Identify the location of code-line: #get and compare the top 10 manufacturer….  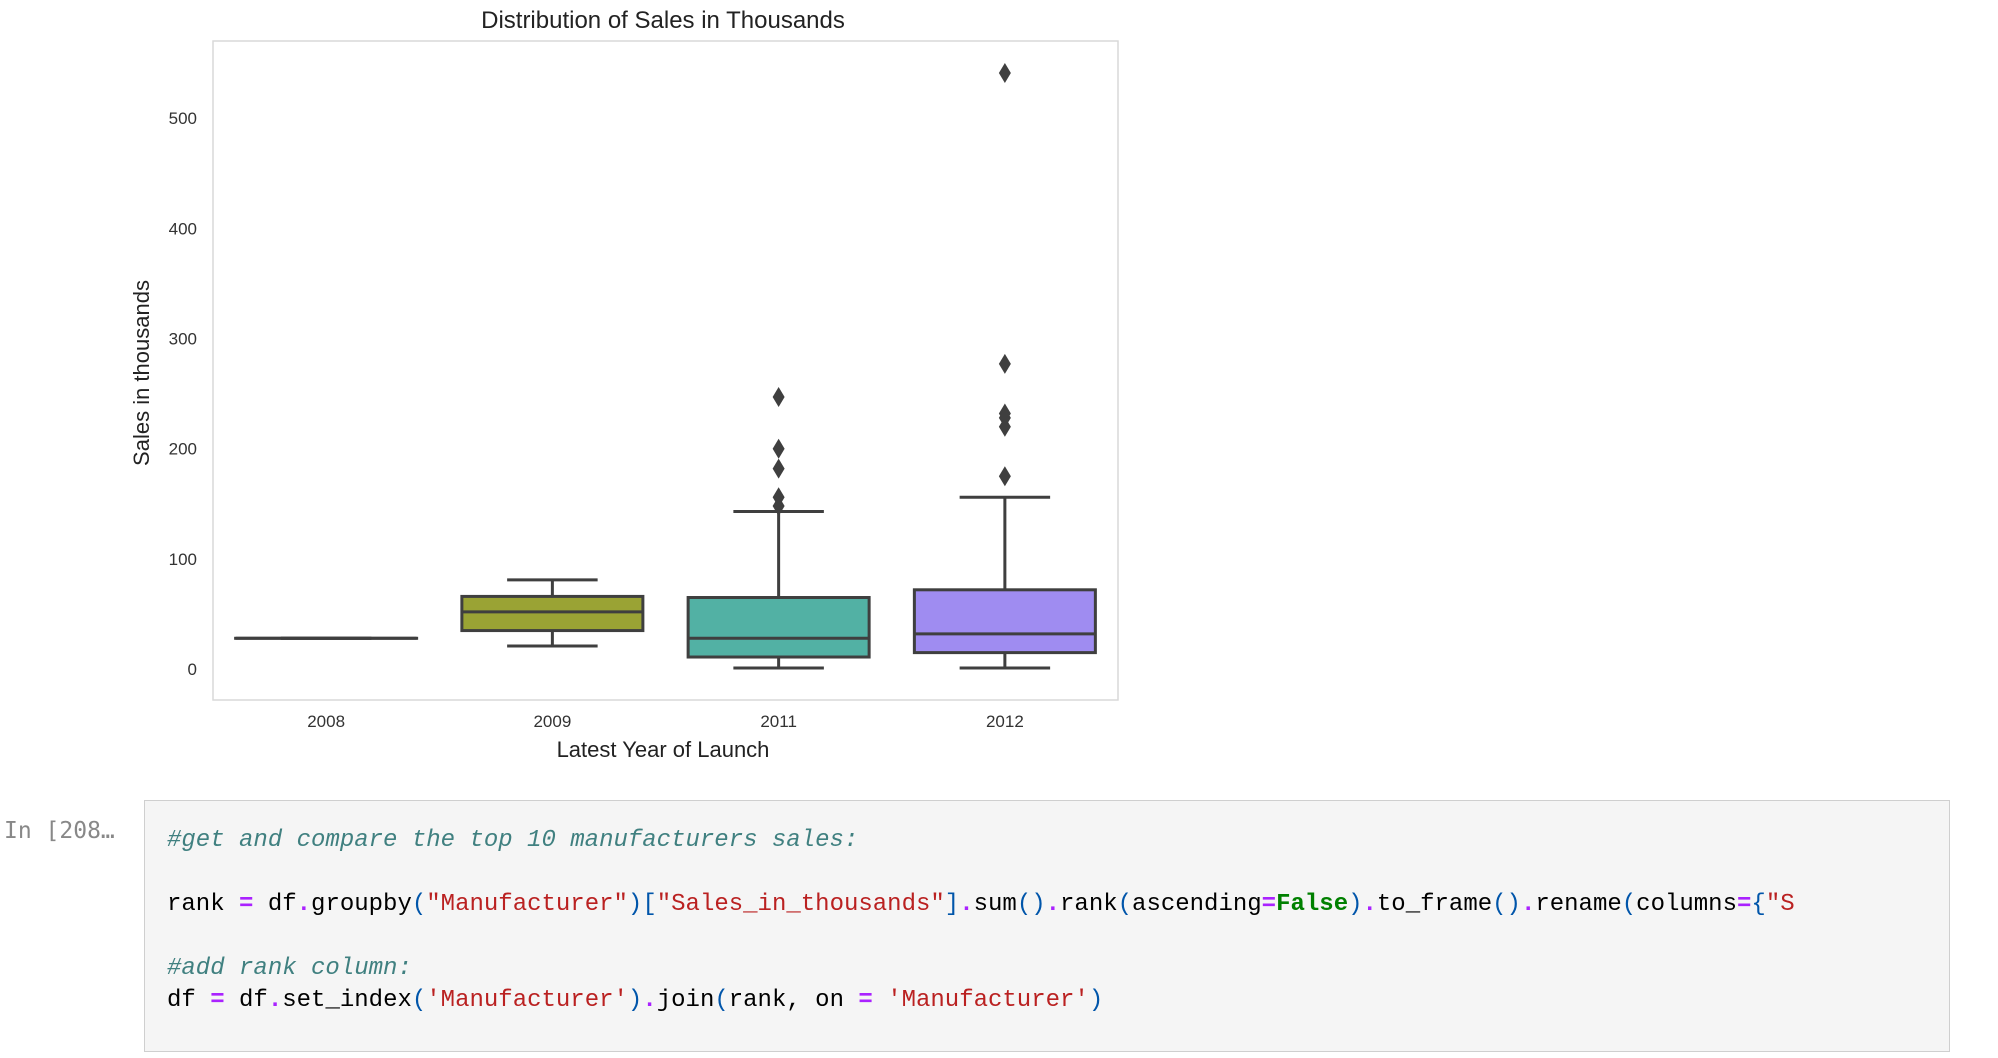
(512, 840).